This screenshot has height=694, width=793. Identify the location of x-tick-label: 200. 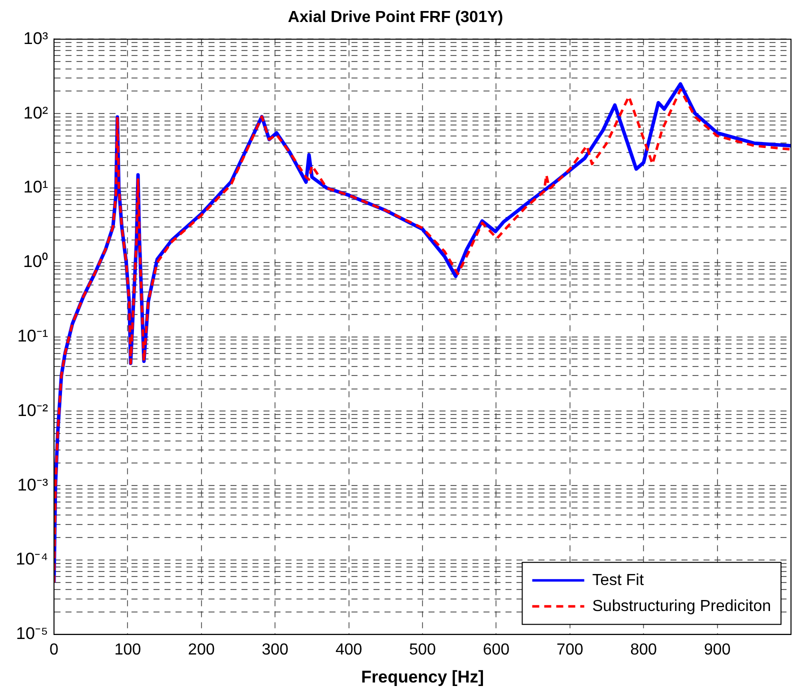
(201, 649).